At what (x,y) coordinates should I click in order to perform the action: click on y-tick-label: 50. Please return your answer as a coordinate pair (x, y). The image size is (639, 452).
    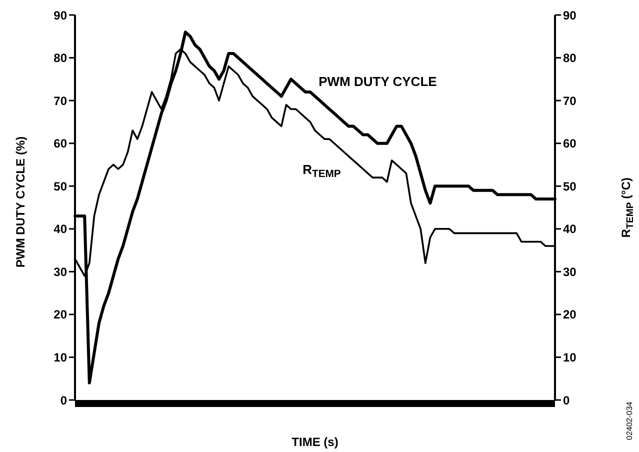
    Looking at the image, I should click on (61, 186).